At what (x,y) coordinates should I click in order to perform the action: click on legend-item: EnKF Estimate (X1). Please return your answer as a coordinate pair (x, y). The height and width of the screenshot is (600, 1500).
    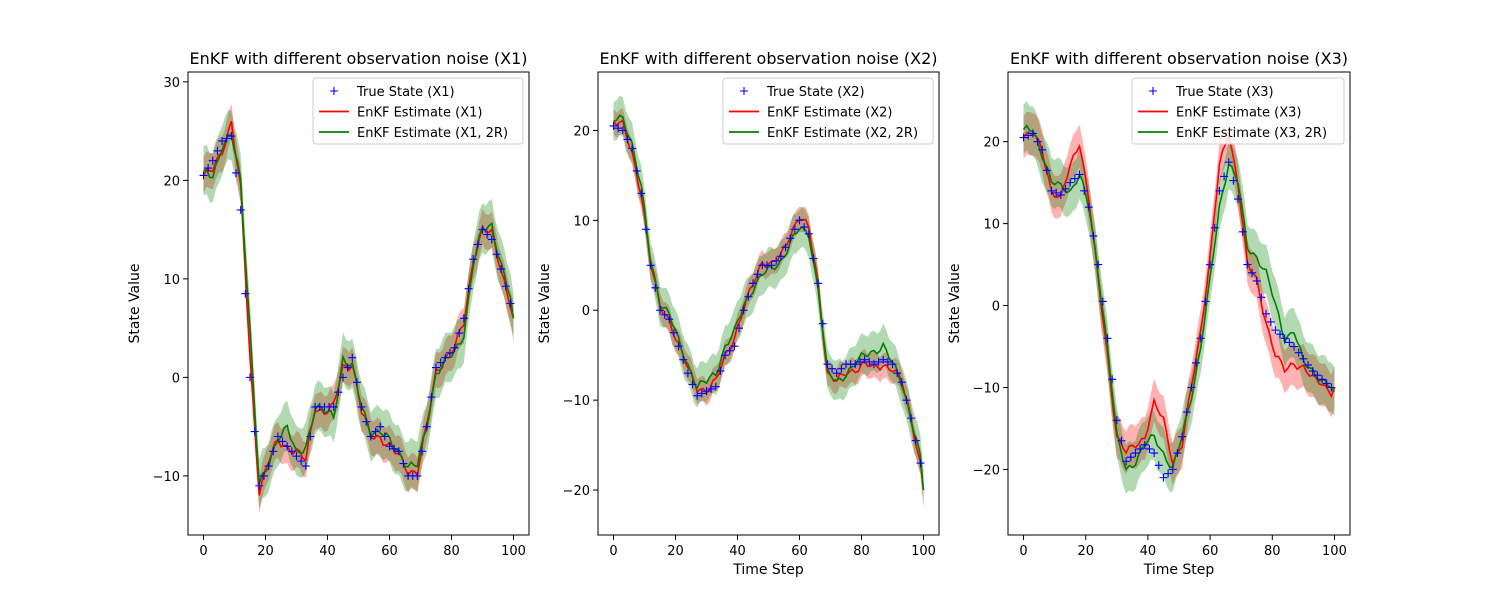
    Looking at the image, I should click on (400, 113).